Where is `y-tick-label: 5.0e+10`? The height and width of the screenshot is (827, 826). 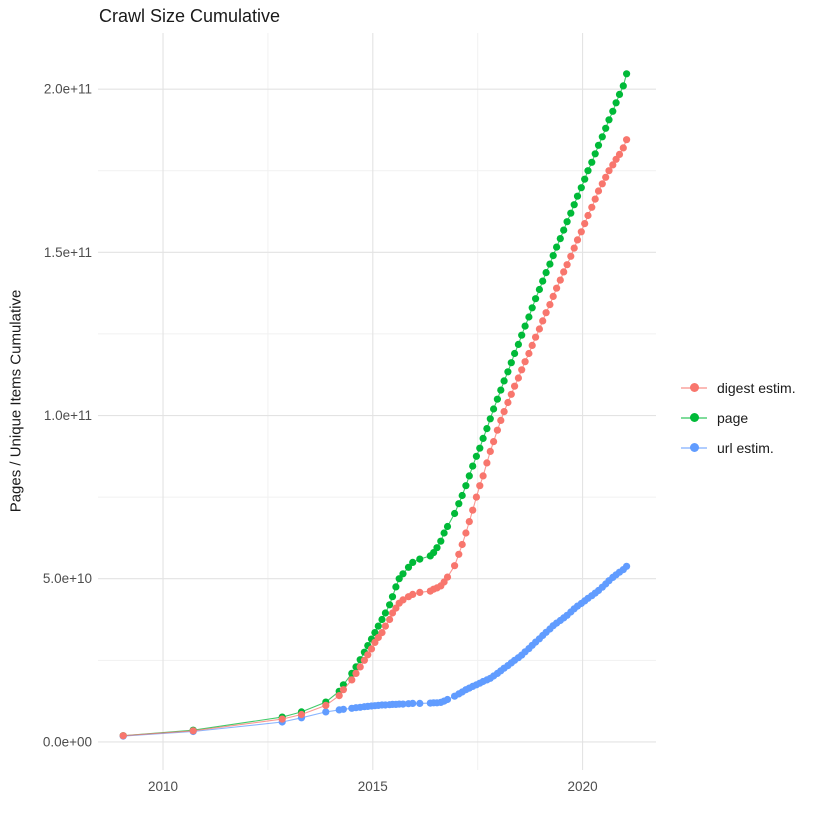 y-tick-label: 5.0e+10 is located at coordinates (67, 578).